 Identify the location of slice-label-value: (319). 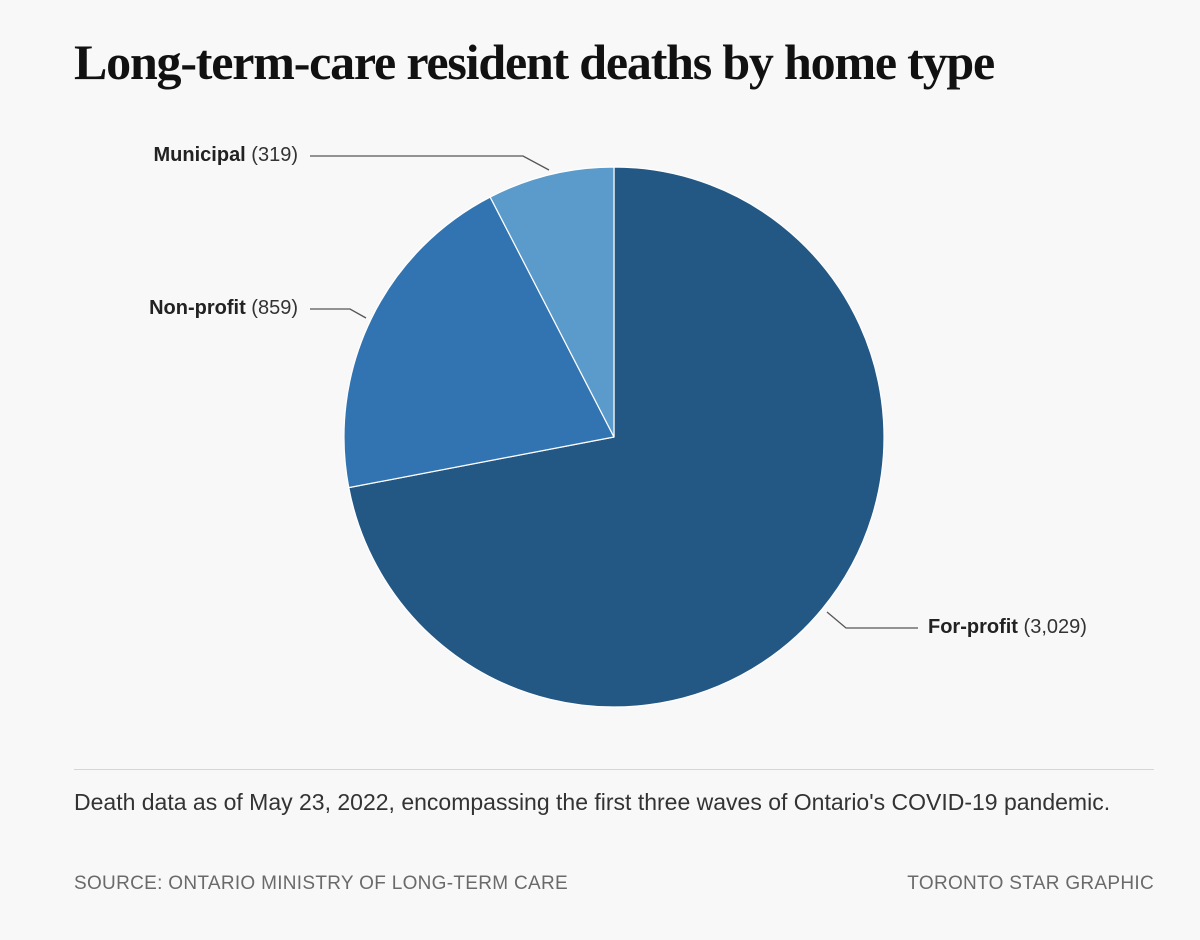
(272, 155).